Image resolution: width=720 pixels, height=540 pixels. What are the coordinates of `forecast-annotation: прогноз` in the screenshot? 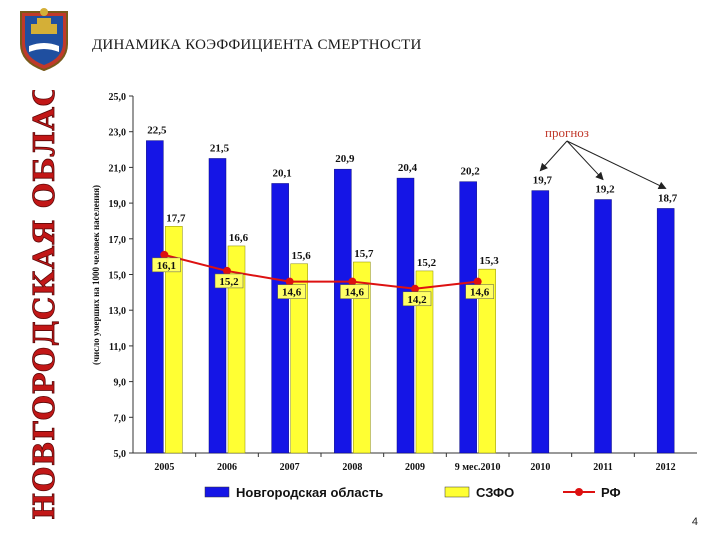 It's located at (567, 132).